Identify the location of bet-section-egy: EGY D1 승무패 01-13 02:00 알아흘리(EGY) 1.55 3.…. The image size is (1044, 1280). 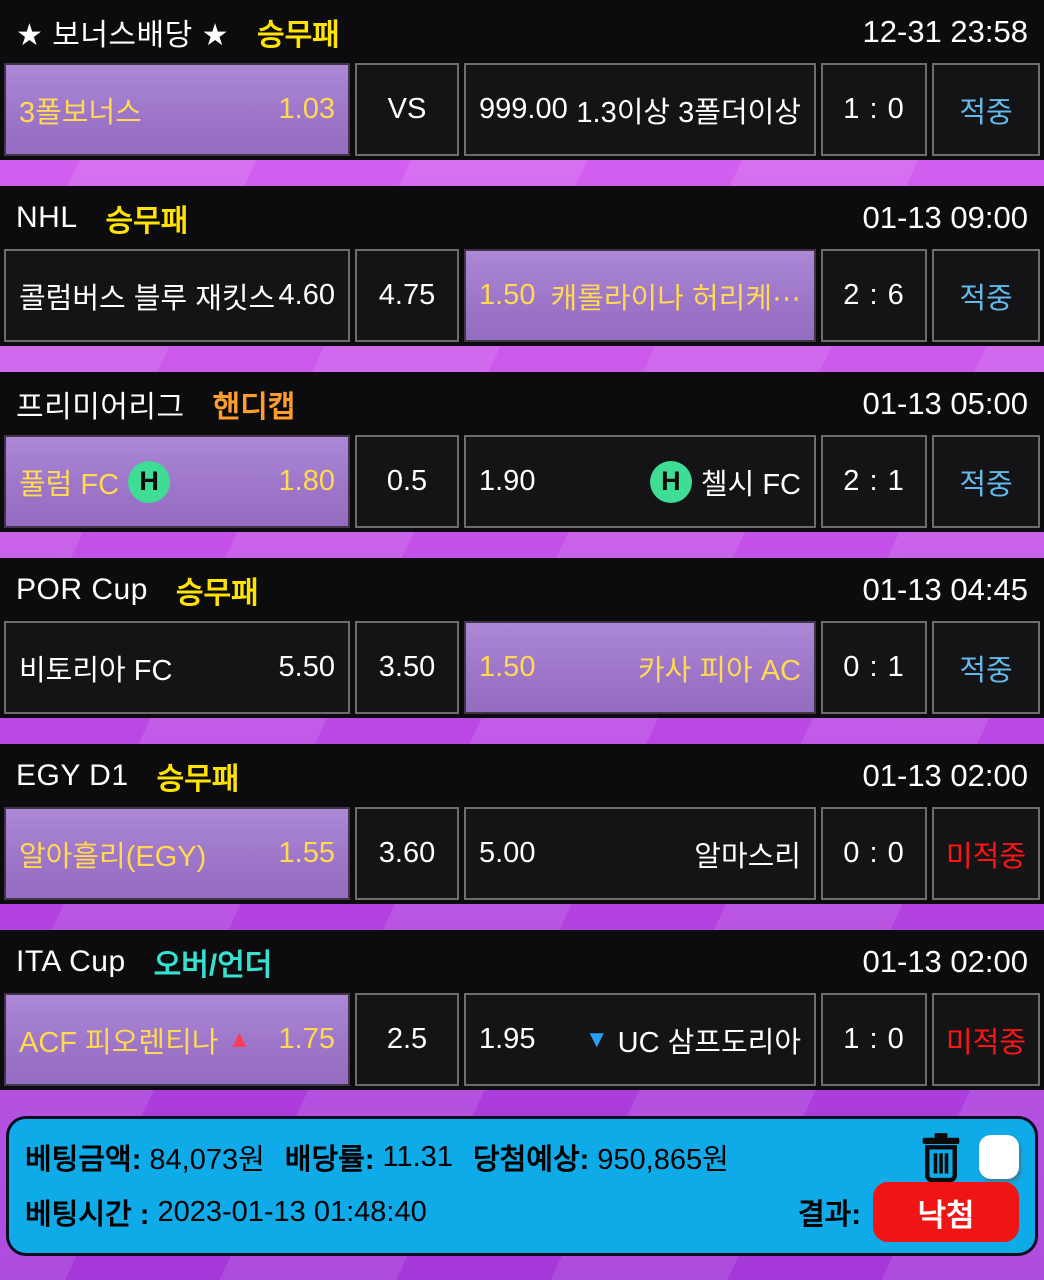
(522, 824).